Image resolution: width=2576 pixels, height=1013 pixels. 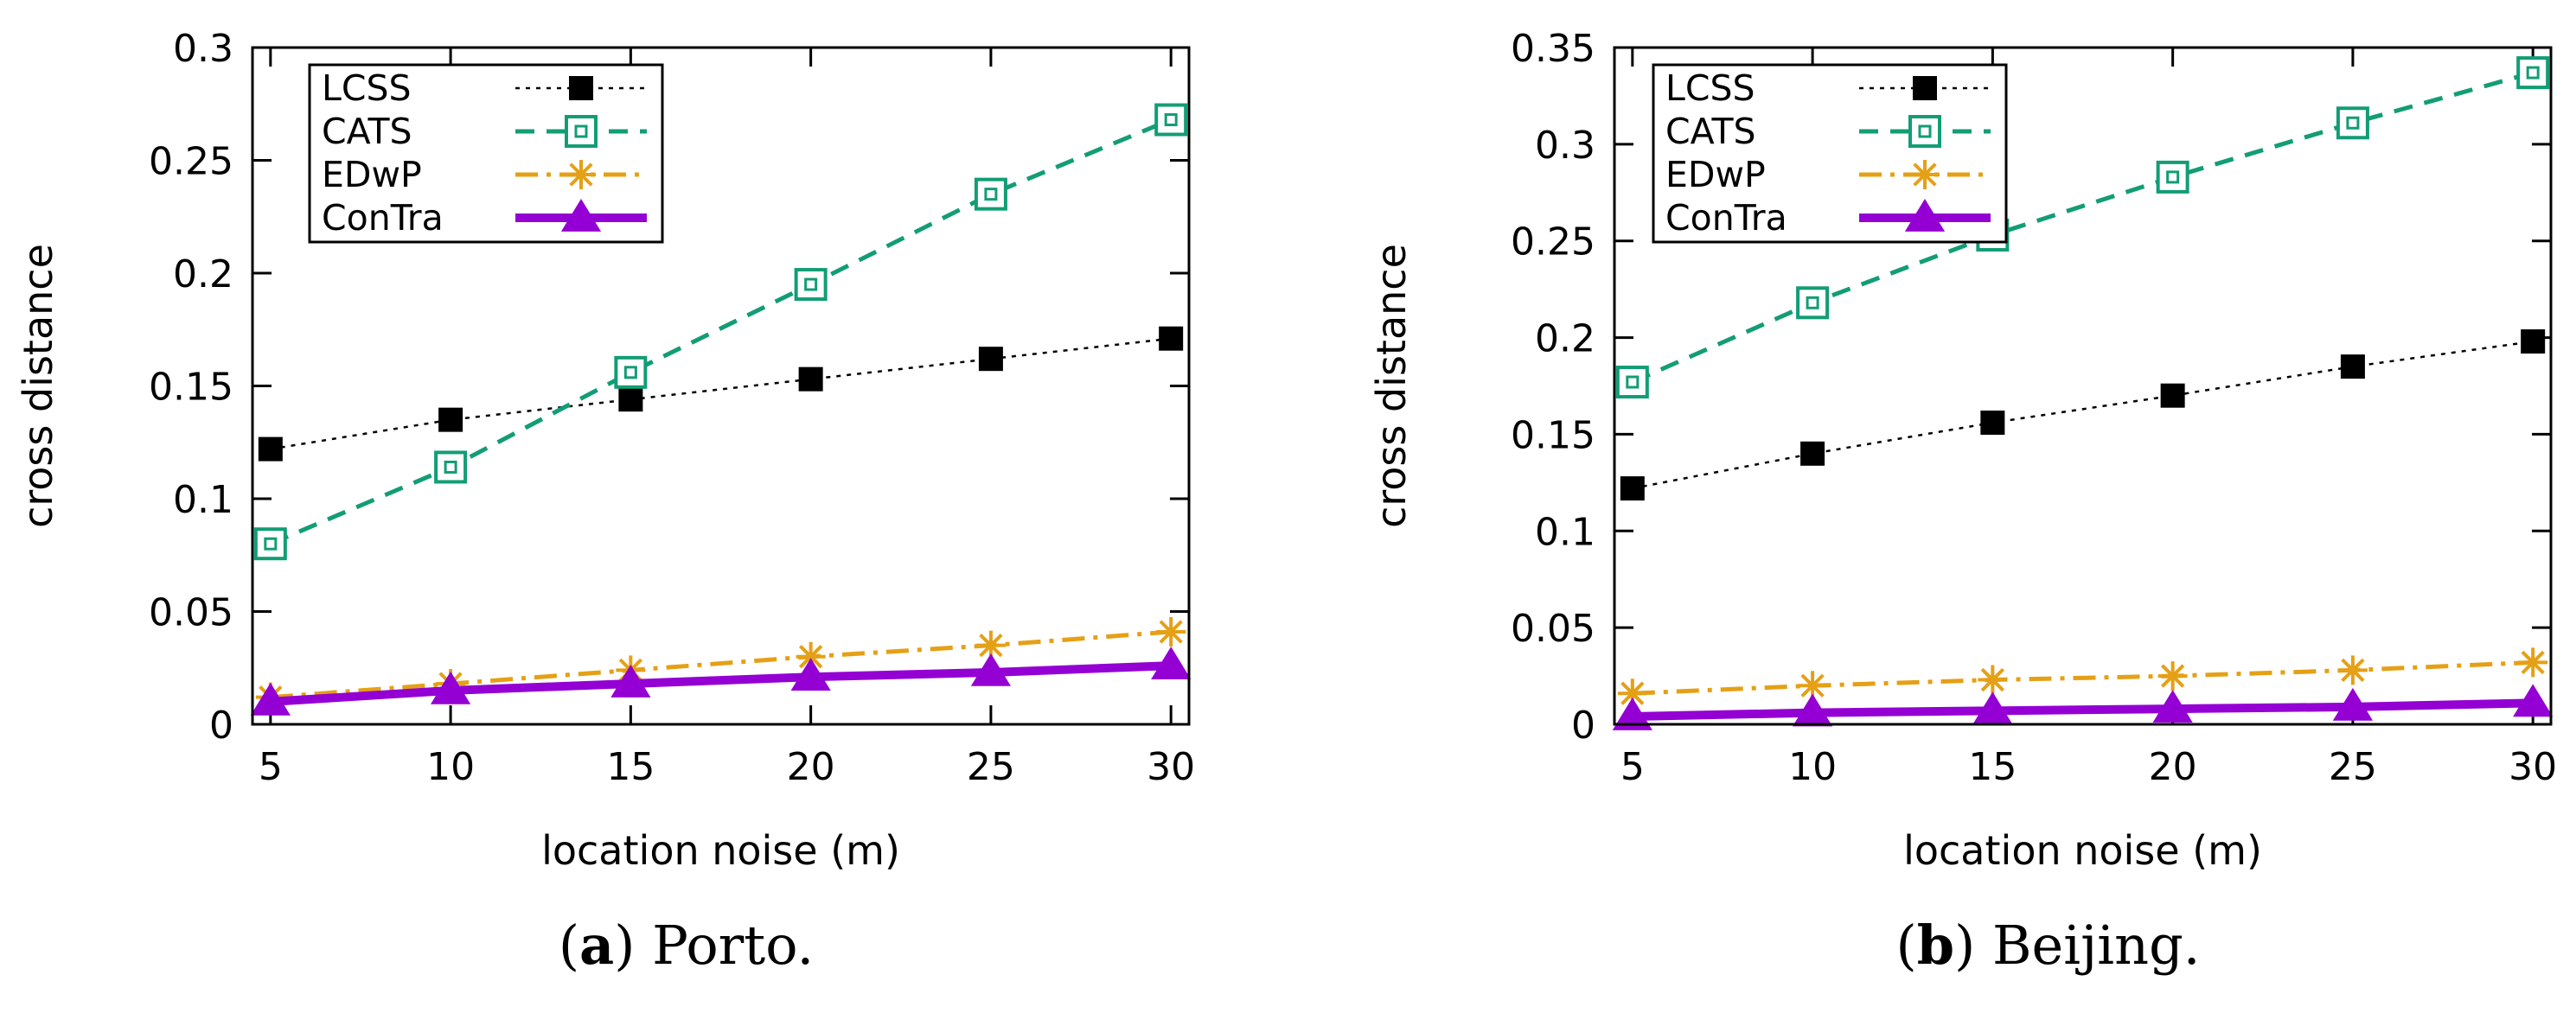 I want to click on beijing-cats-line, so click(x=2083, y=228).